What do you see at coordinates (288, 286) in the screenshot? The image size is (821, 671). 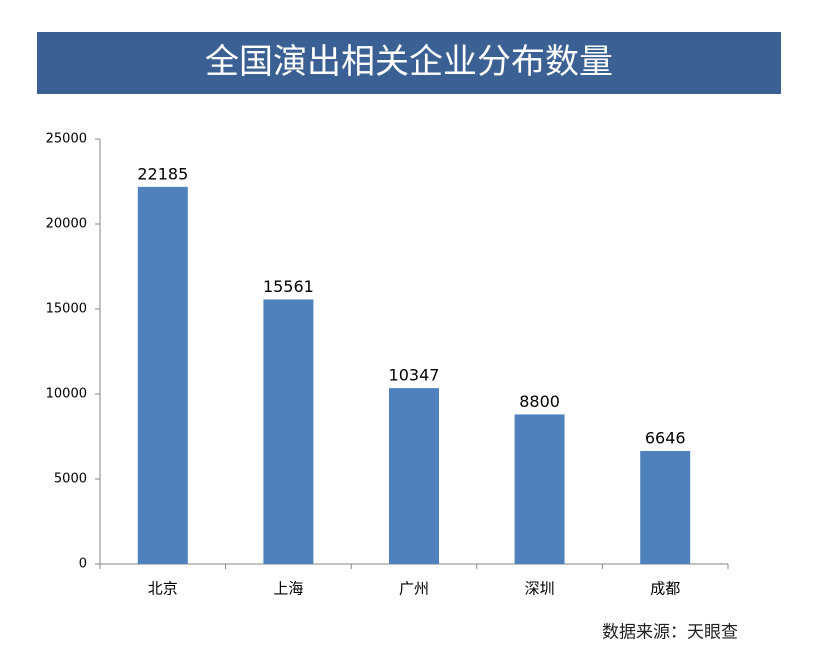 I see `value-label: 15561` at bounding box center [288, 286].